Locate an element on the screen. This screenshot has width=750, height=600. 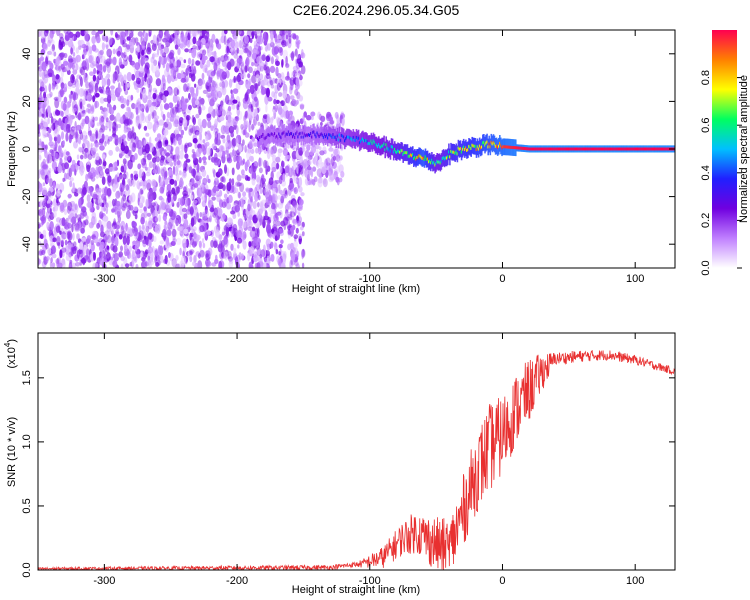
snr-y-label: SNR (10 * v/v) is located at coordinates (12, 452).